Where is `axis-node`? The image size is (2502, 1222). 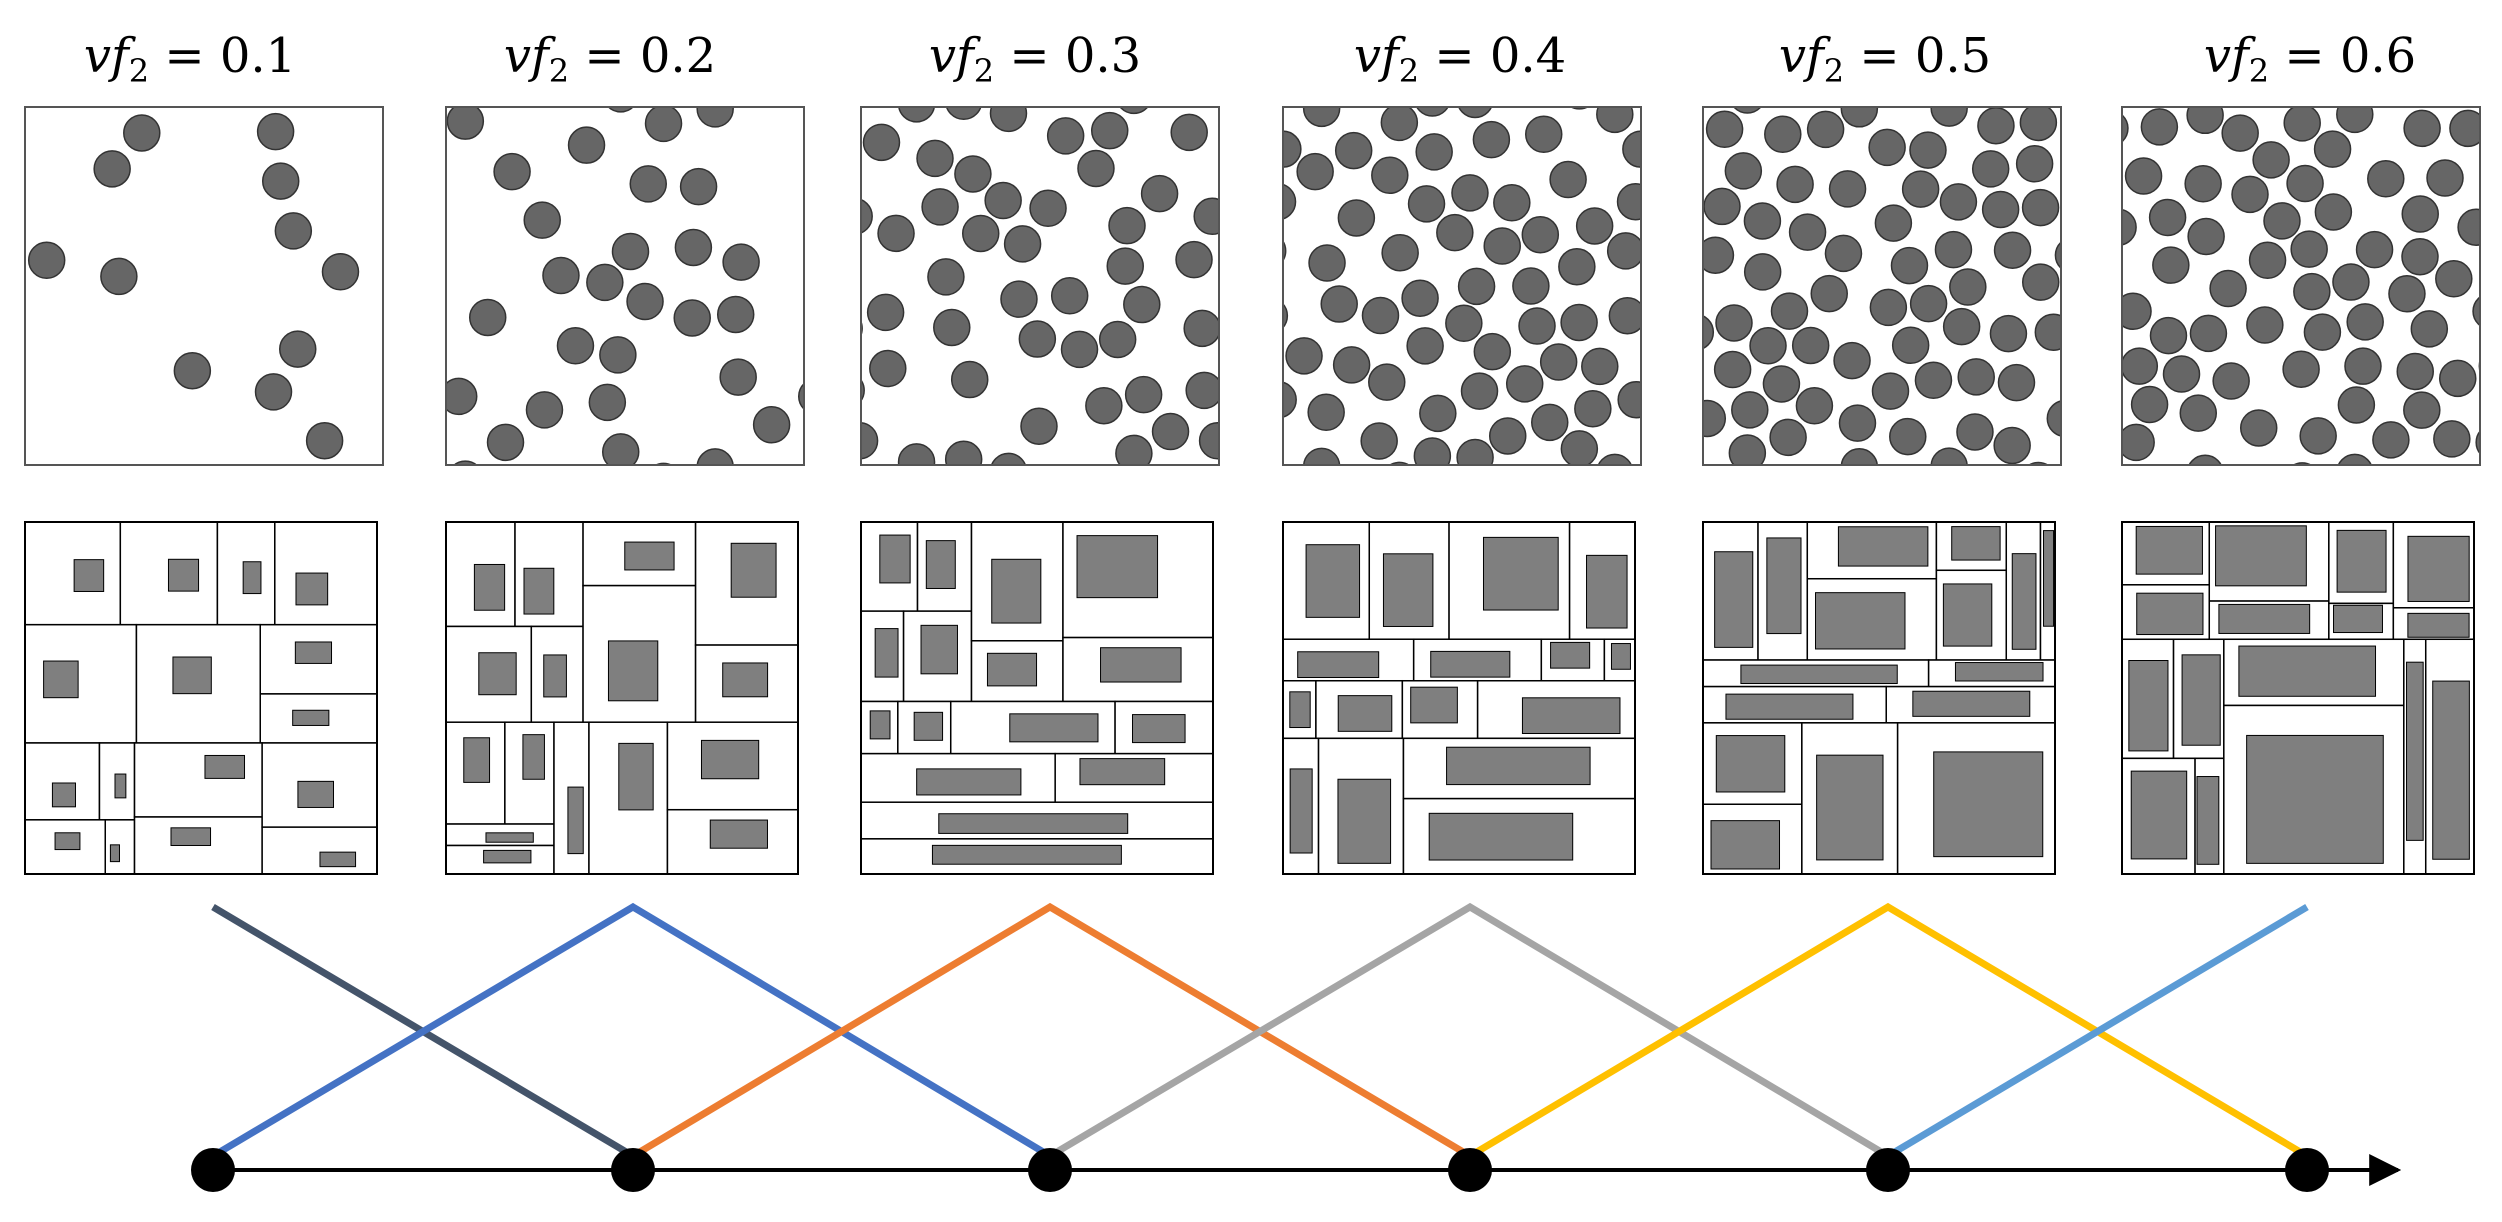
axis-node is located at coordinates (1470, 1170).